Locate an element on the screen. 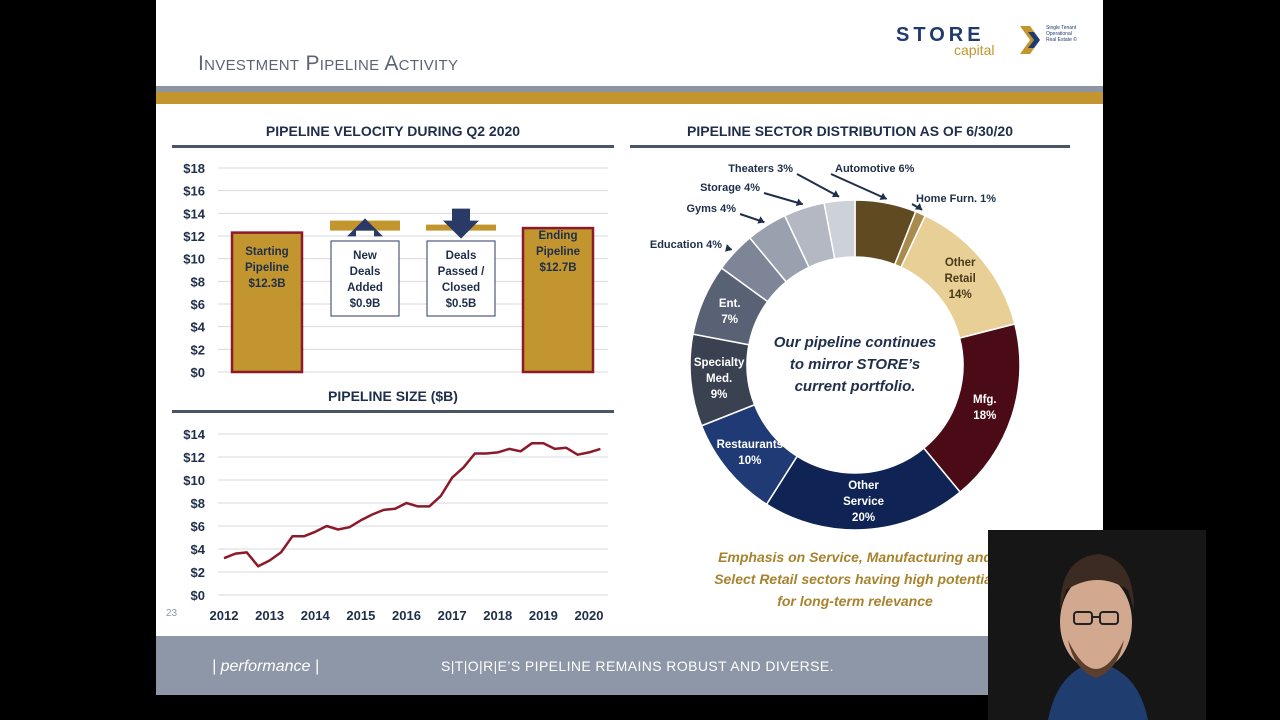 This screenshot has height=720, width=1280. size-y-tick: $14 is located at coordinates (194, 434).